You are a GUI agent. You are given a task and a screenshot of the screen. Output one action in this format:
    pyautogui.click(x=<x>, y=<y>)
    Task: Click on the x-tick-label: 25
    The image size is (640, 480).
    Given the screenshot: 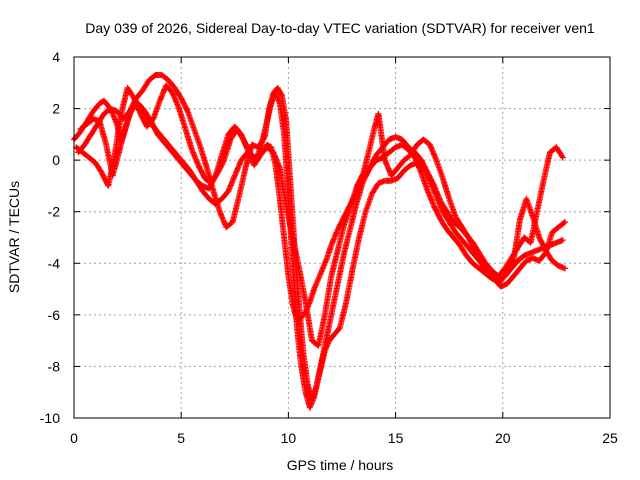 What is the action you would take?
    pyautogui.click(x=610, y=438)
    